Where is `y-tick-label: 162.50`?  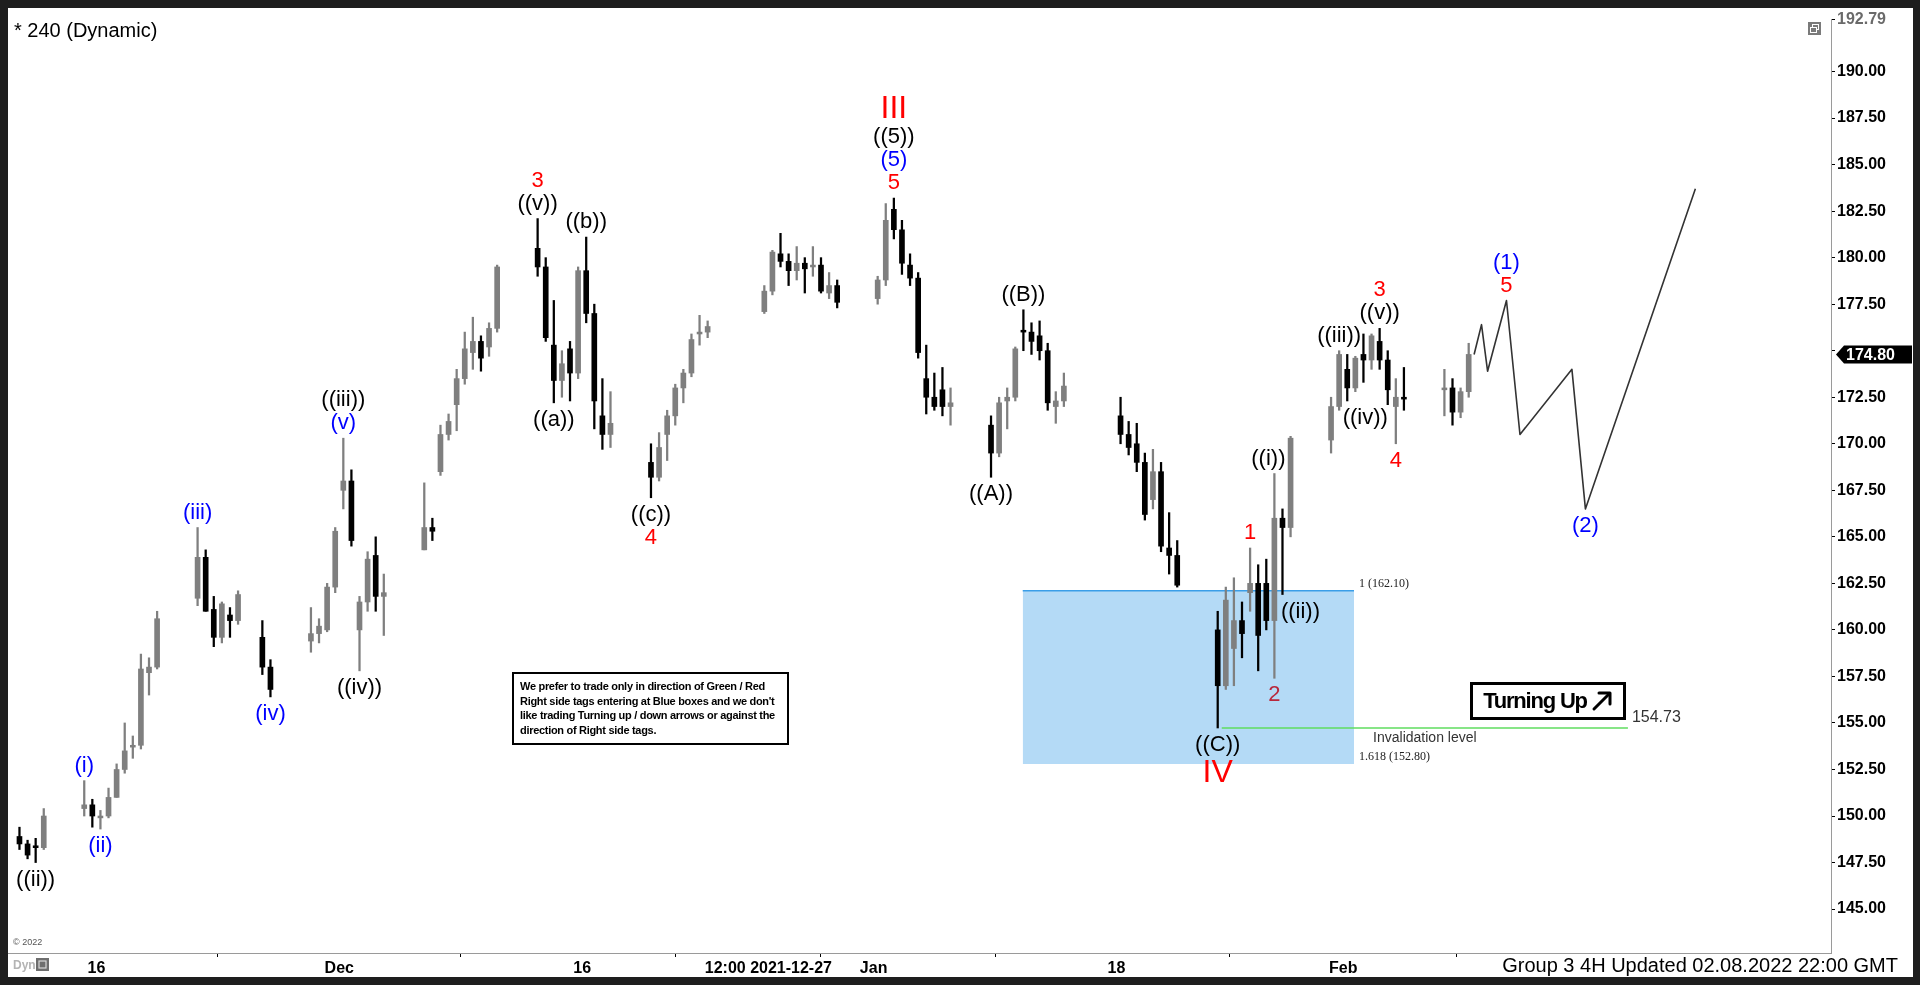 y-tick-label: 162.50 is located at coordinates (1862, 582).